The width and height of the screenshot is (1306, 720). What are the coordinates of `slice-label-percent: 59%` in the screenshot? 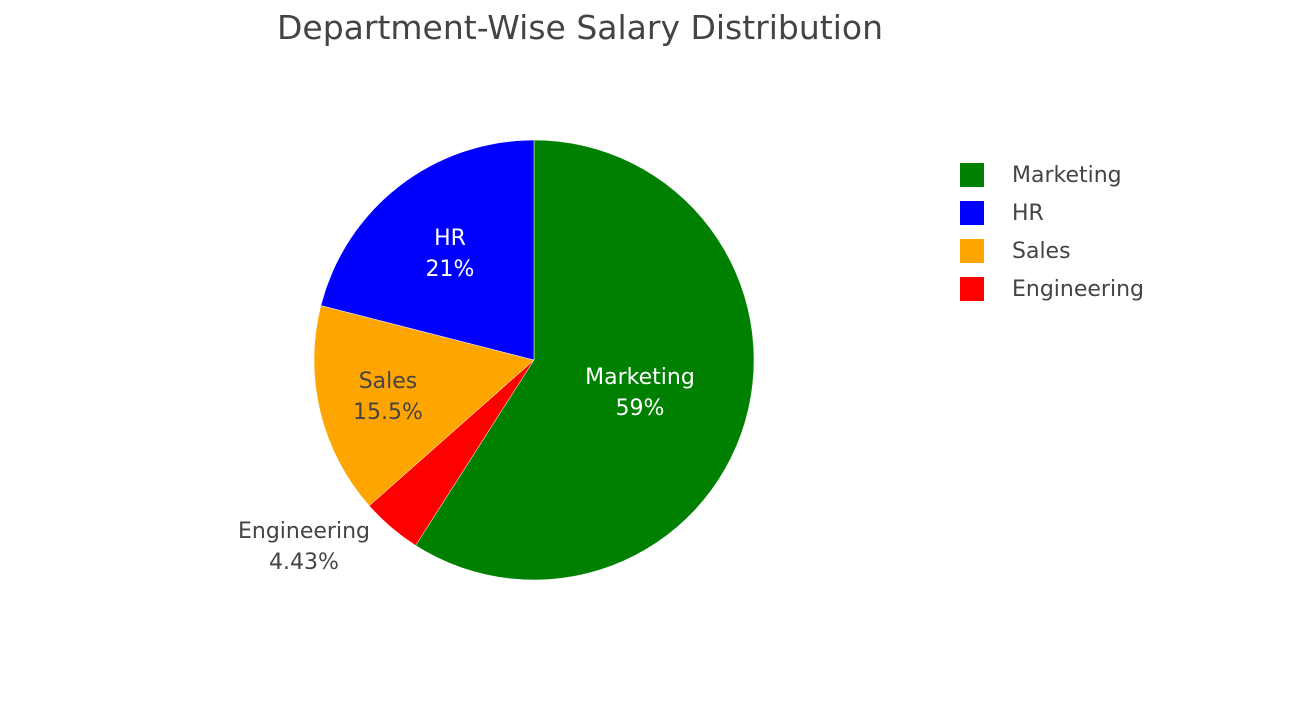 It's located at (640, 408).